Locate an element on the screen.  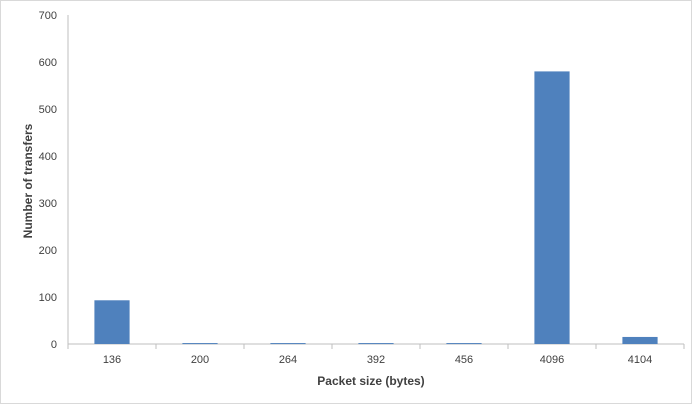
y-tick-label: 200 is located at coordinates (48, 251).